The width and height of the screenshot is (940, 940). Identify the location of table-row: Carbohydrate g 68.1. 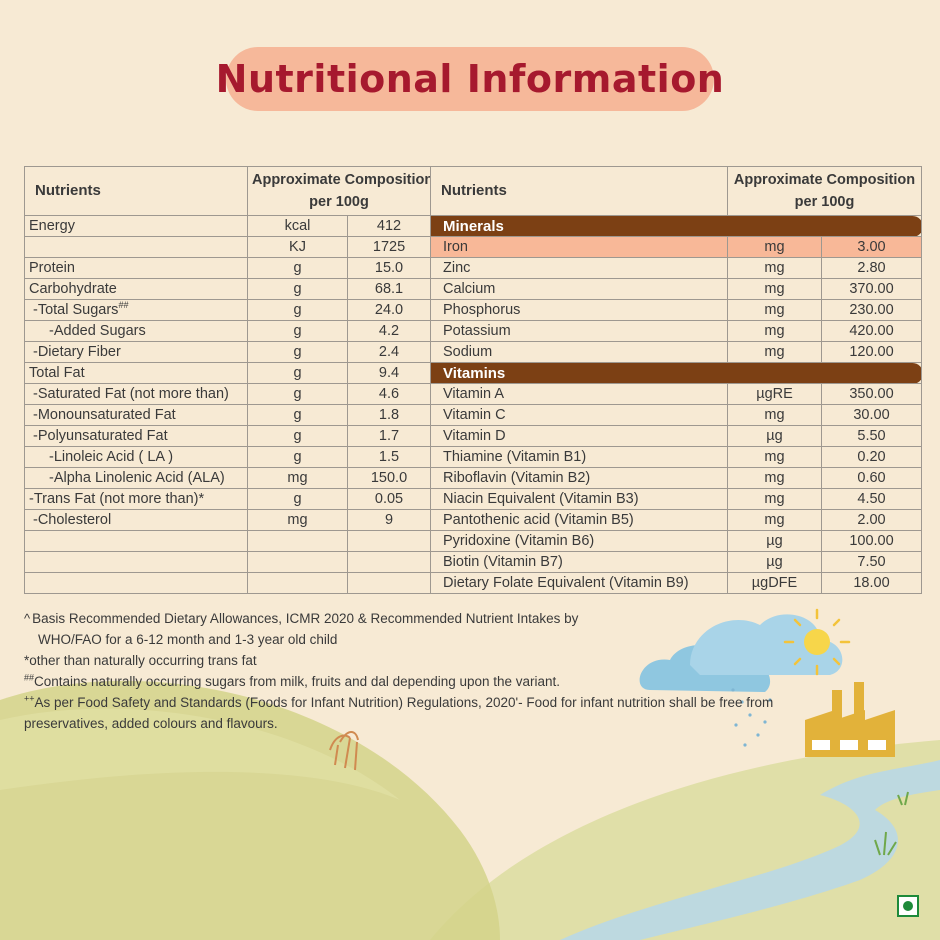
(228, 289).